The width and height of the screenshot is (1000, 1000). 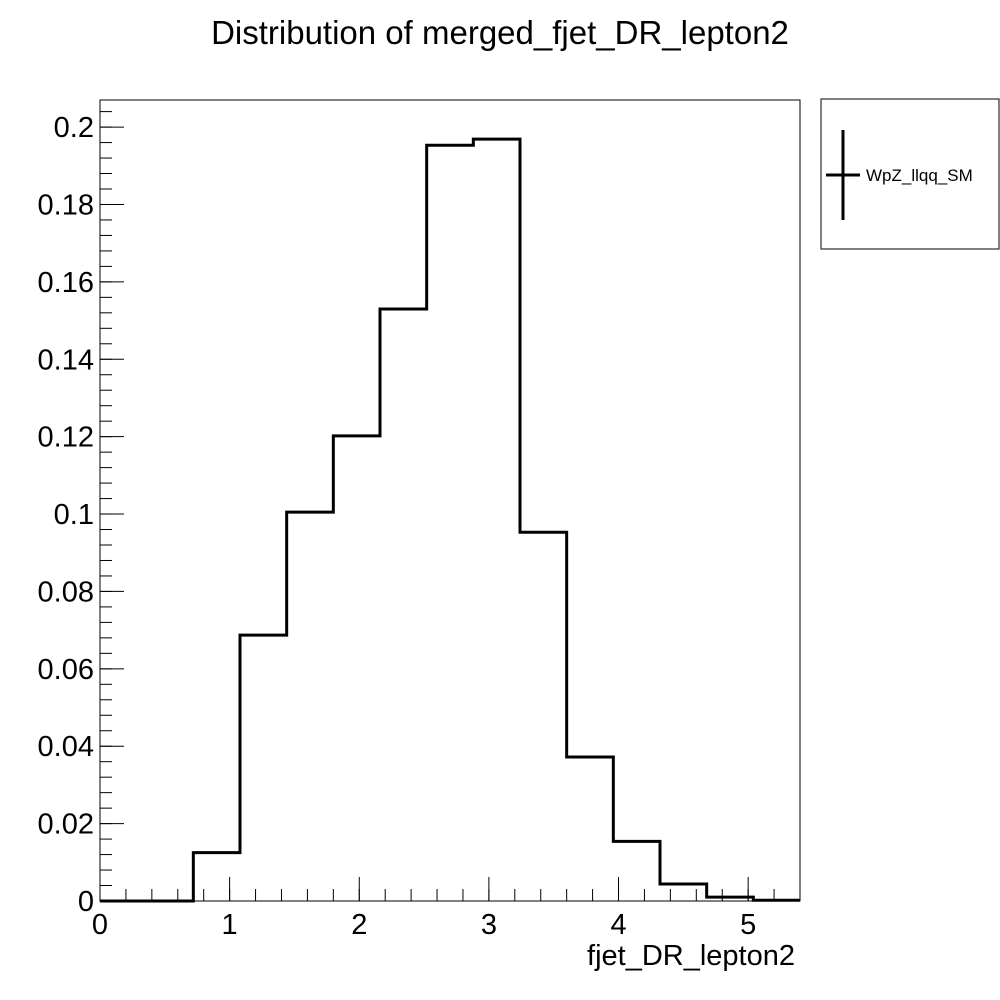 I want to click on y-tick-label: 0.2, so click(x=74, y=128).